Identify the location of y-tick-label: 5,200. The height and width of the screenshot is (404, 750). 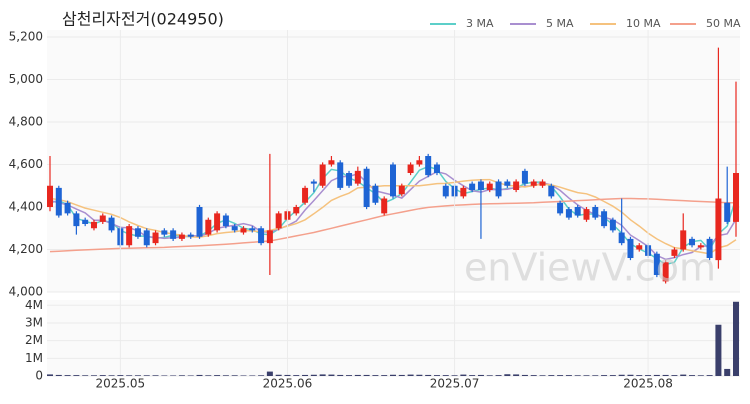
(26, 37).